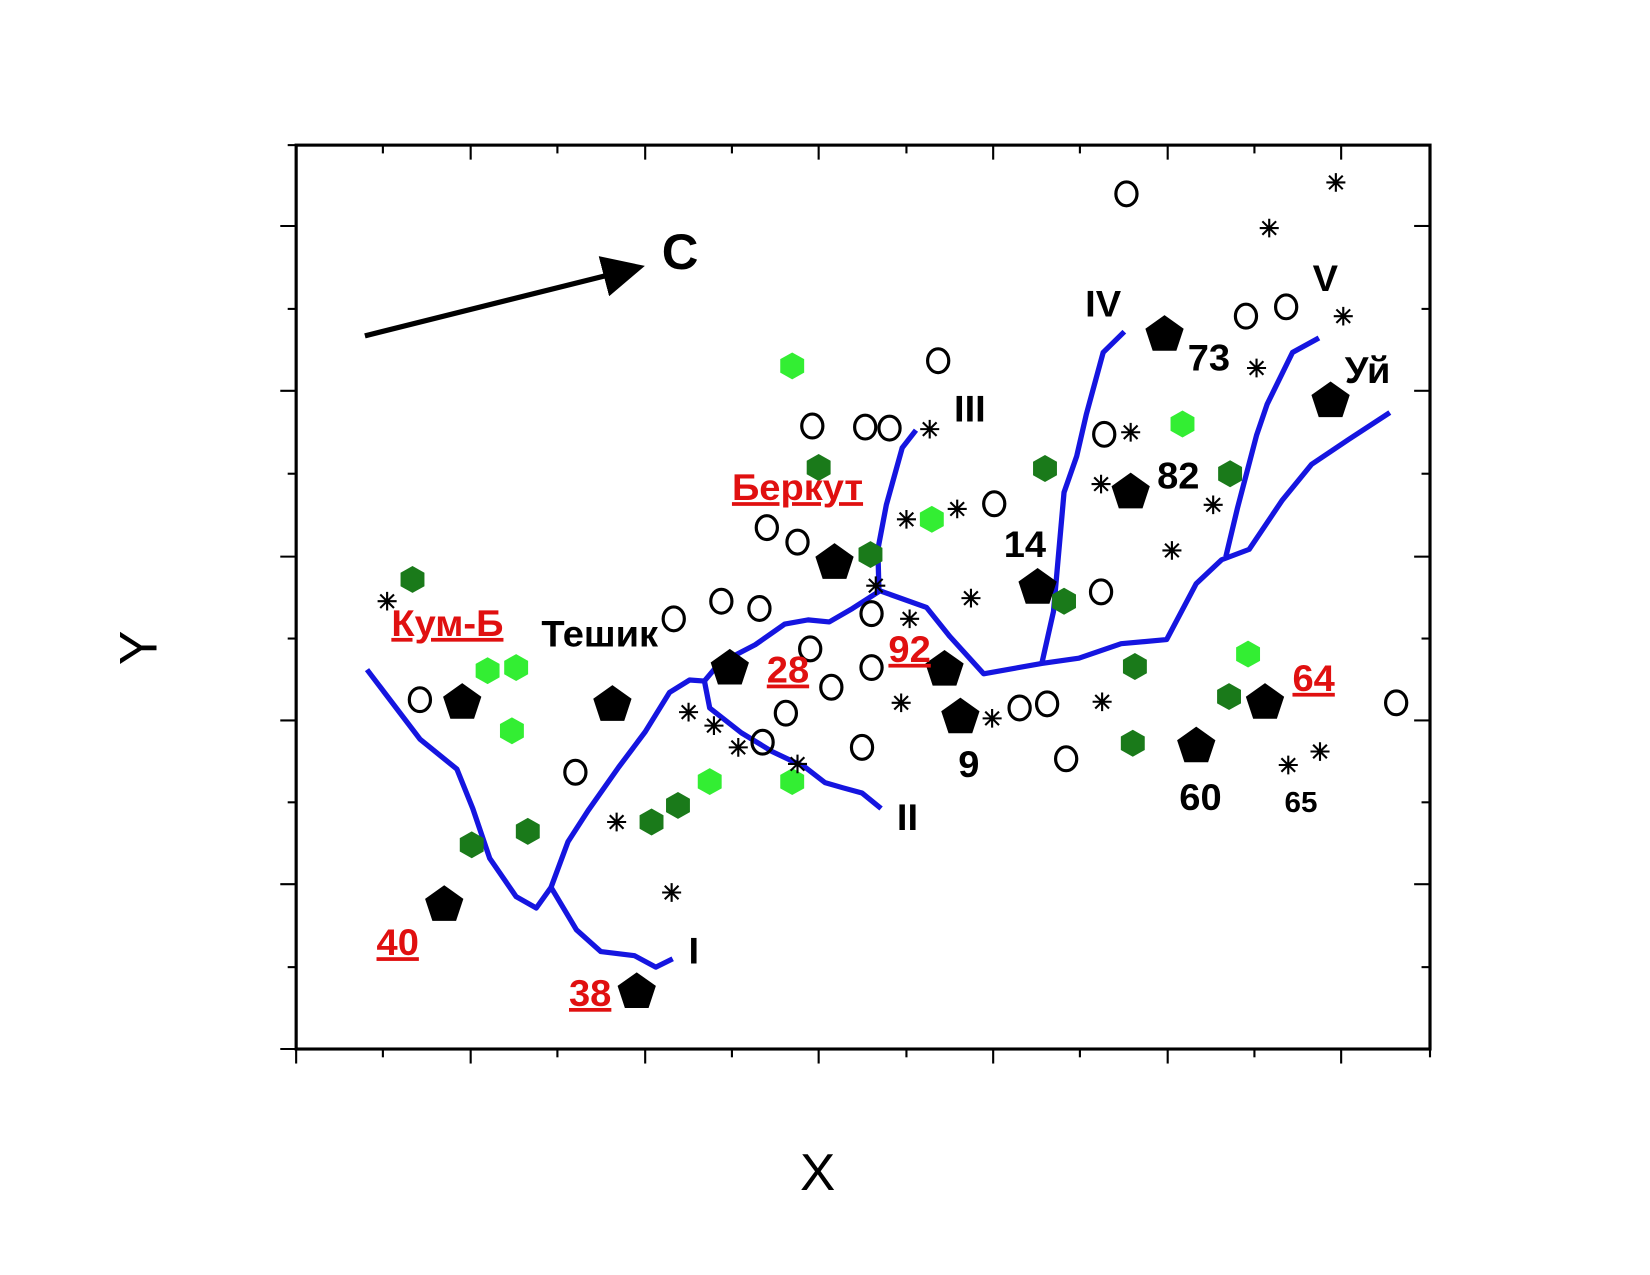  Describe the element at coordinates (504, 297) in the screenshot. I see `north-arrow` at that location.